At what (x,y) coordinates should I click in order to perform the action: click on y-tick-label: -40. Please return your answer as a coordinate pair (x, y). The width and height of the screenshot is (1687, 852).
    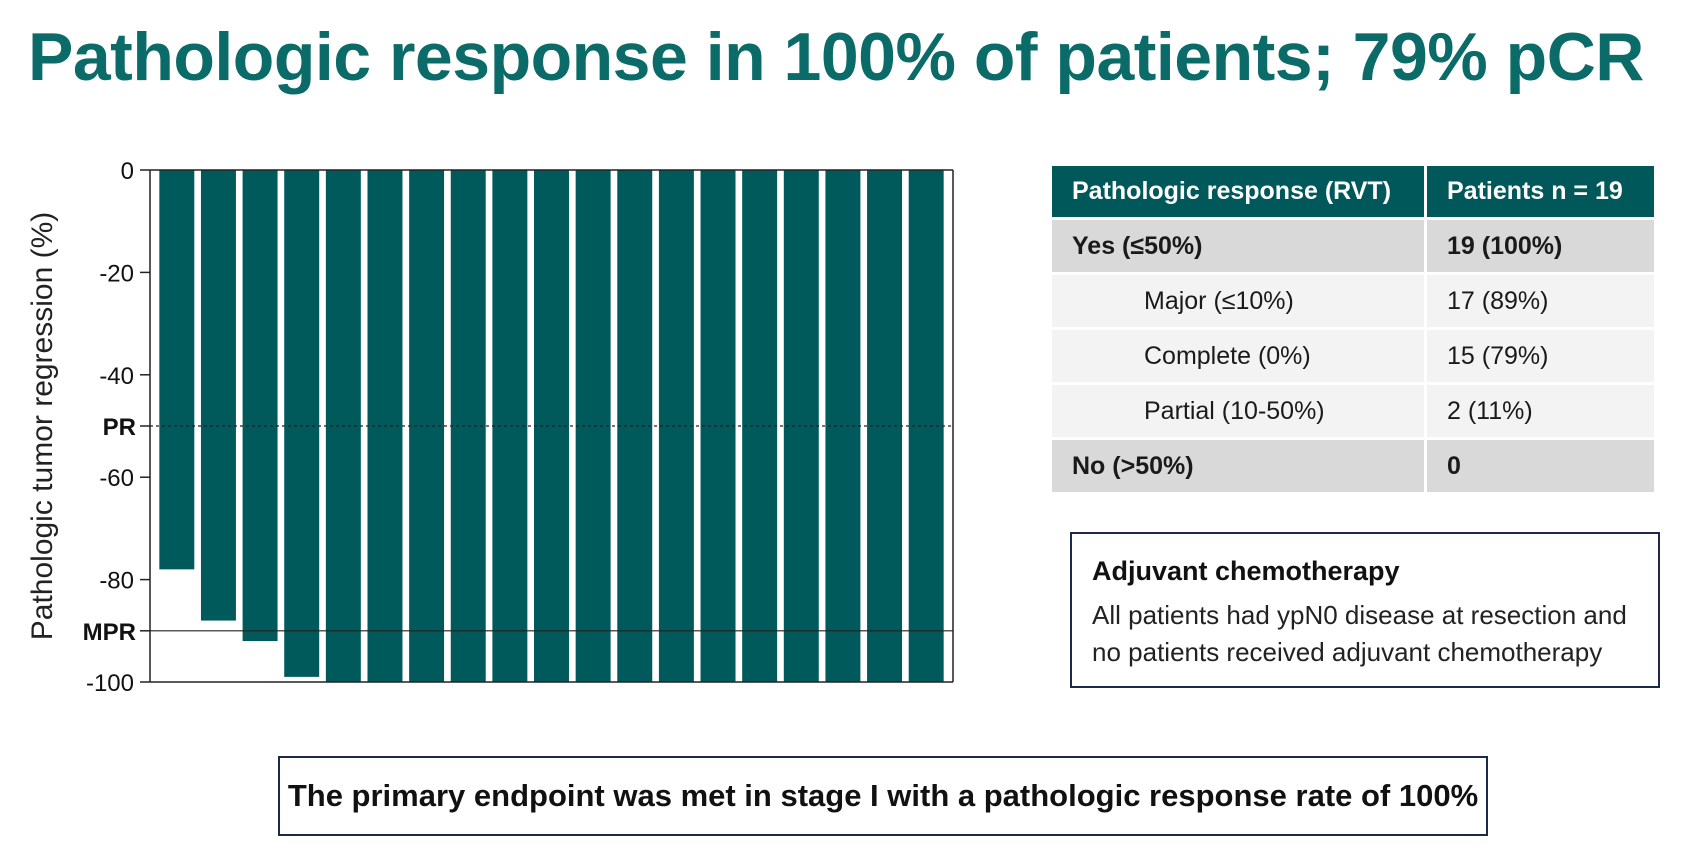
    Looking at the image, I should click on (116, 376).